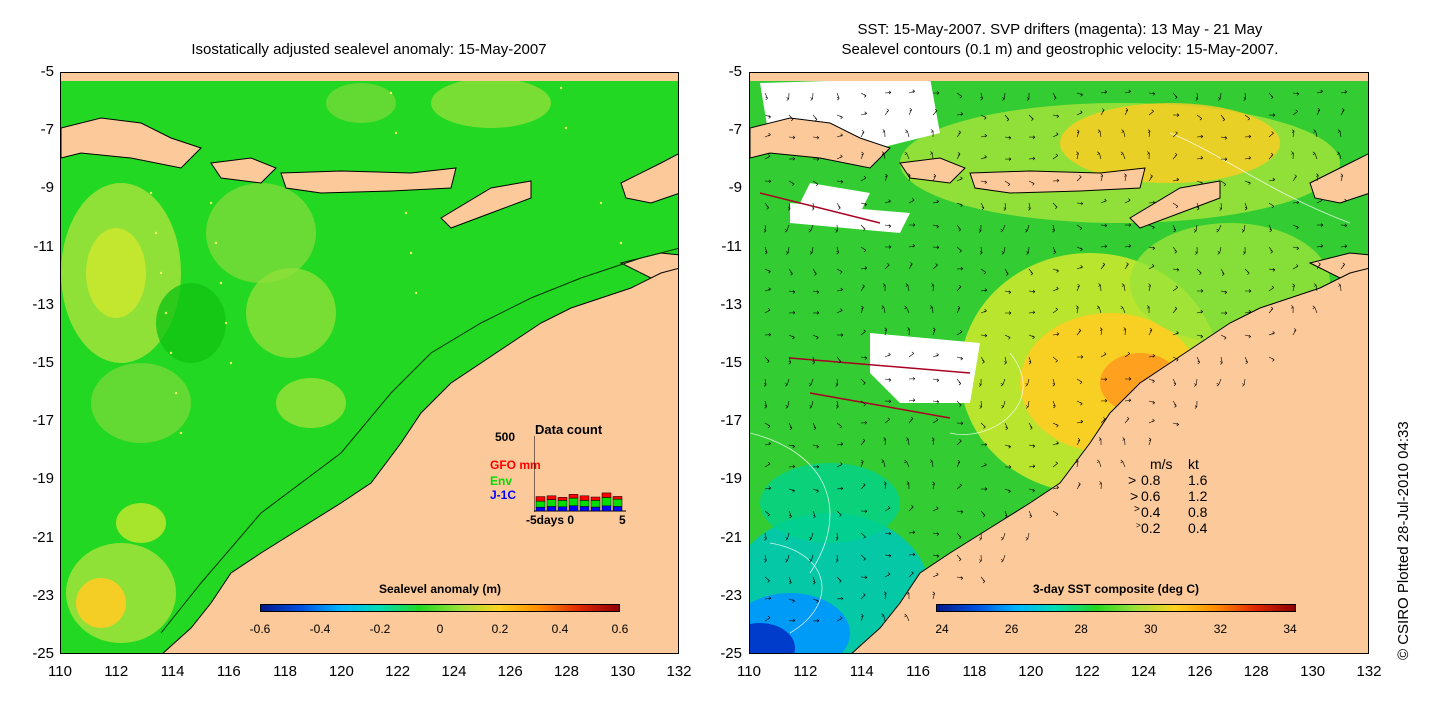  I want to click on sla-colorbar-tick-0: -0.6, so click(260, 629).